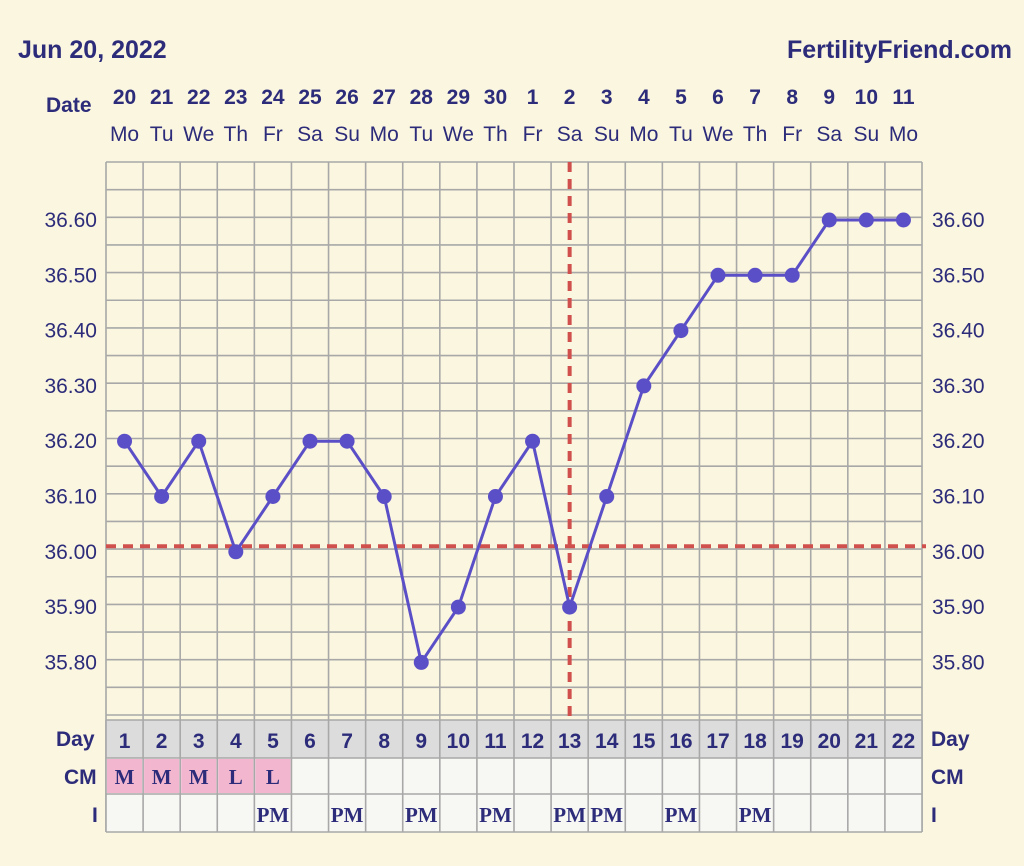 The image size is (1024, 866). I want to click on y-tick-label-left: 36.10, so click(70, 497).